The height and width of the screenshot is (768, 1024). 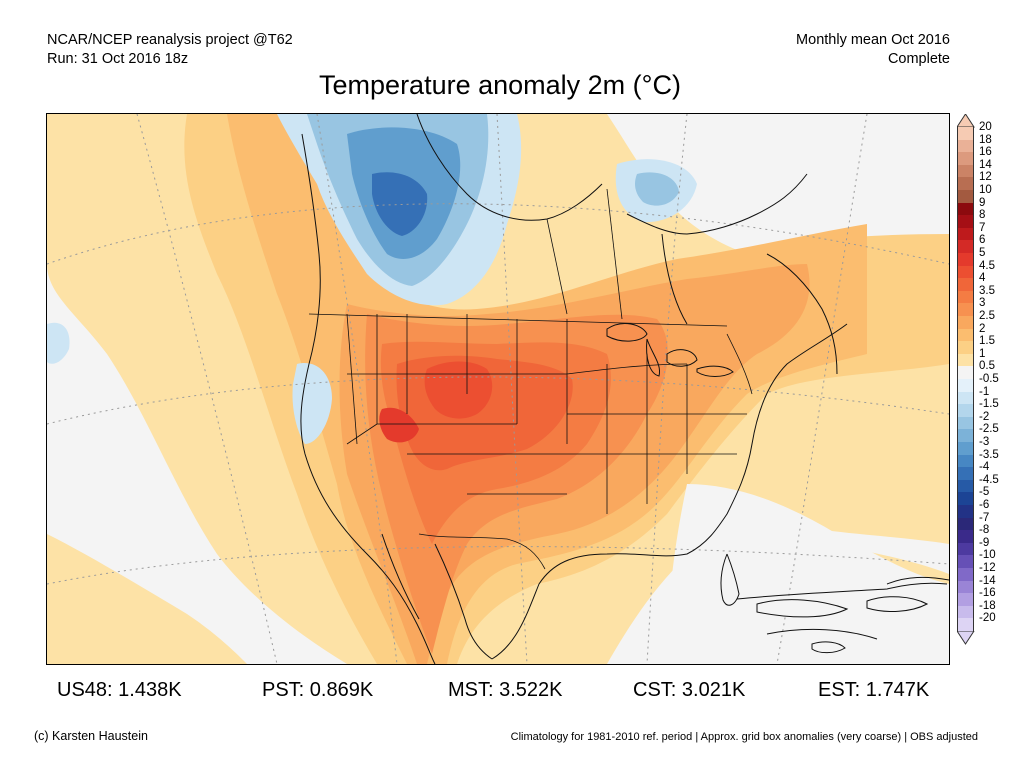 I want to click on colorbar-label: 3, so click(x=982, y=303).